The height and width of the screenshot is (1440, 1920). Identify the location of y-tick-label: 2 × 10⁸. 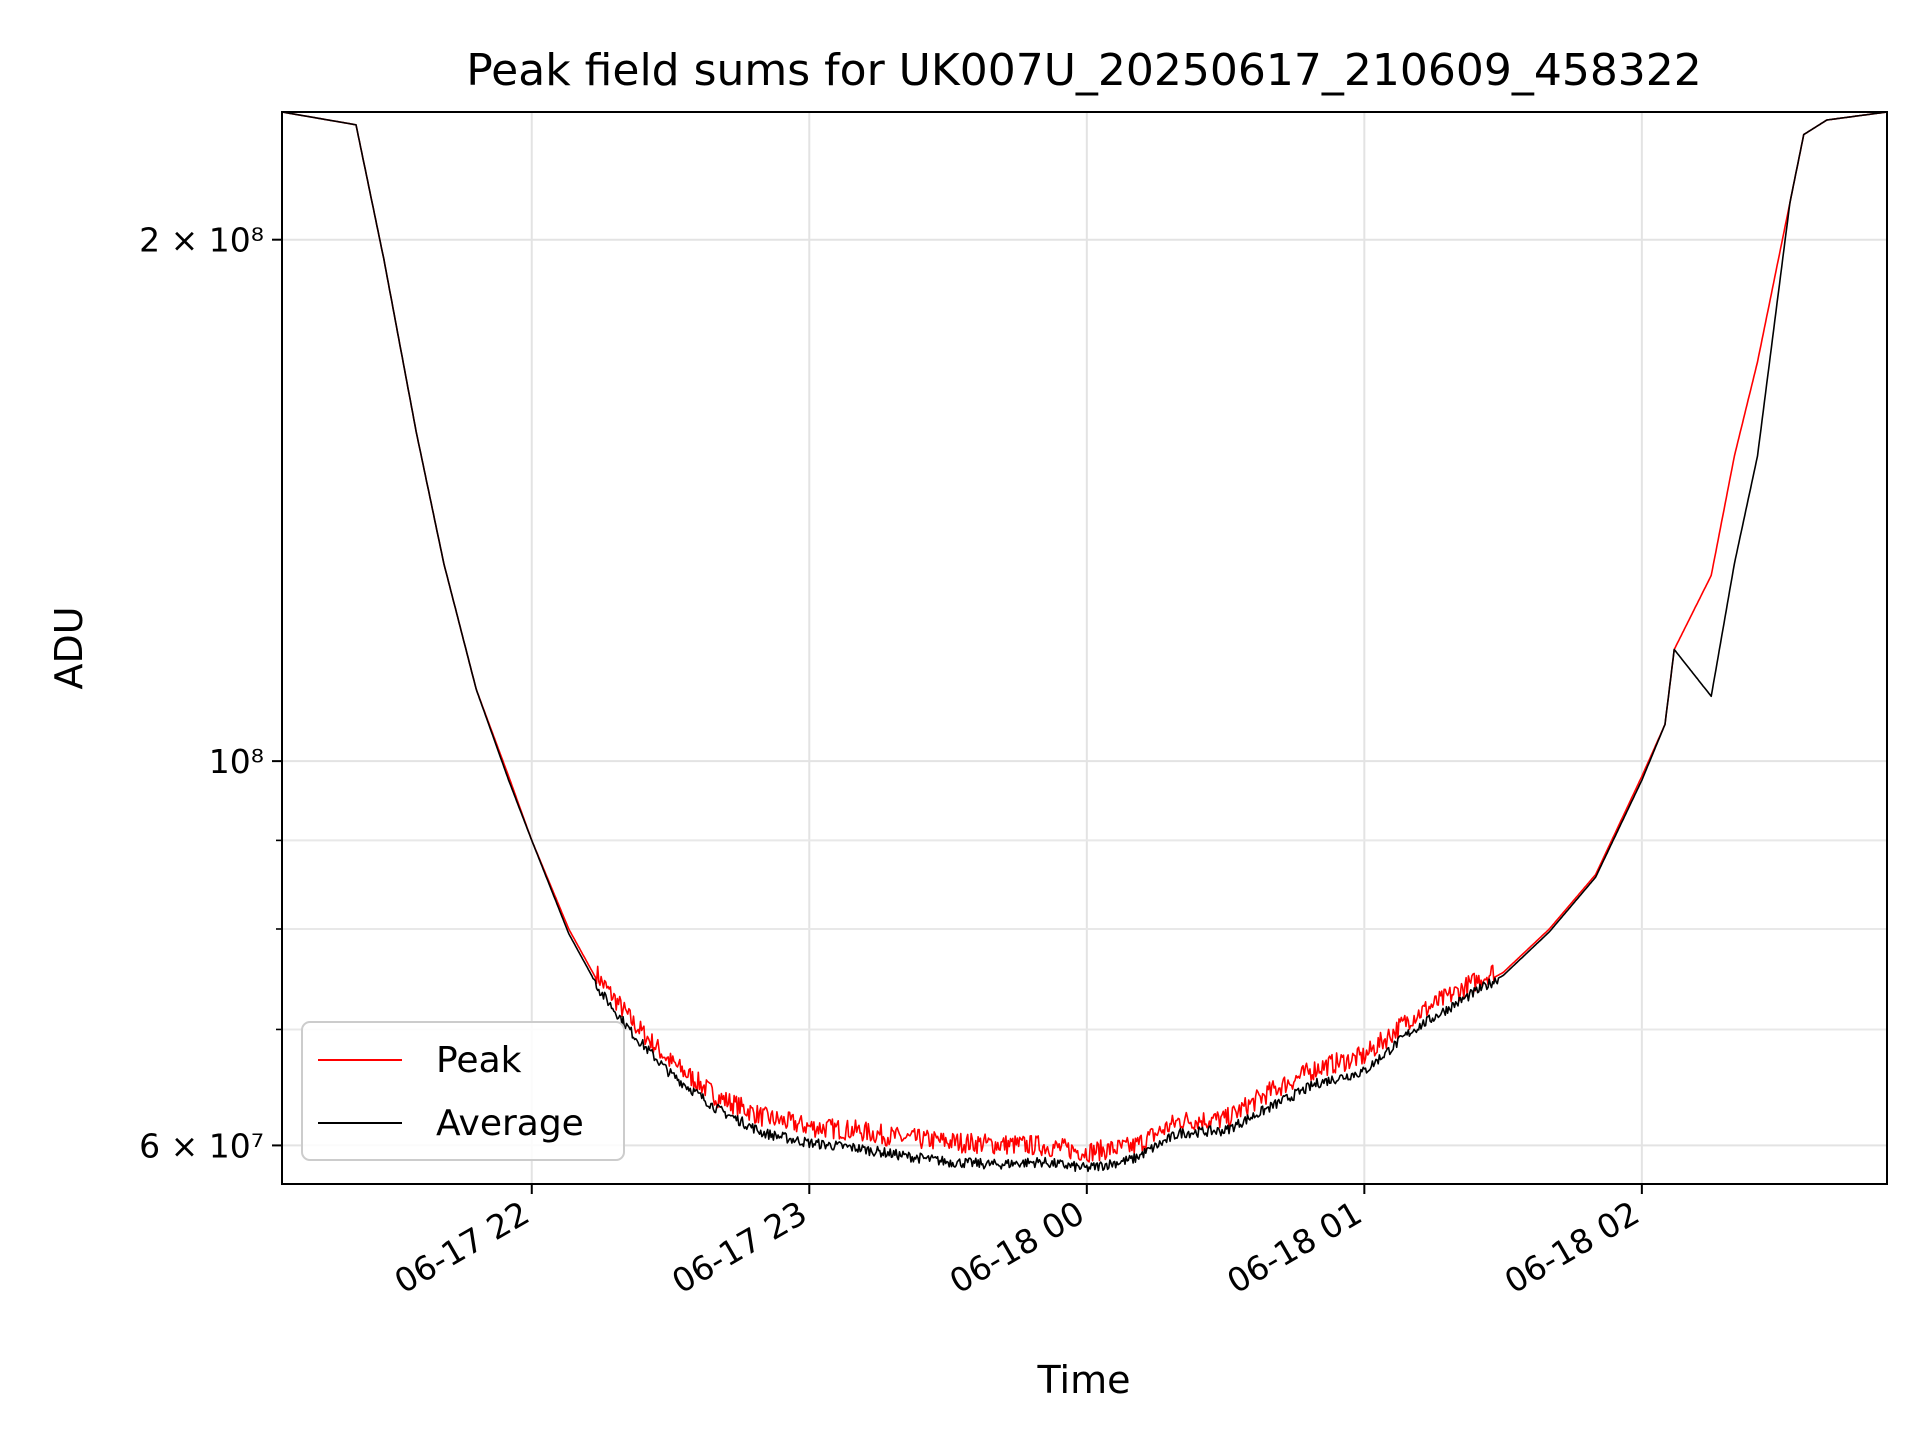
(201, 240).